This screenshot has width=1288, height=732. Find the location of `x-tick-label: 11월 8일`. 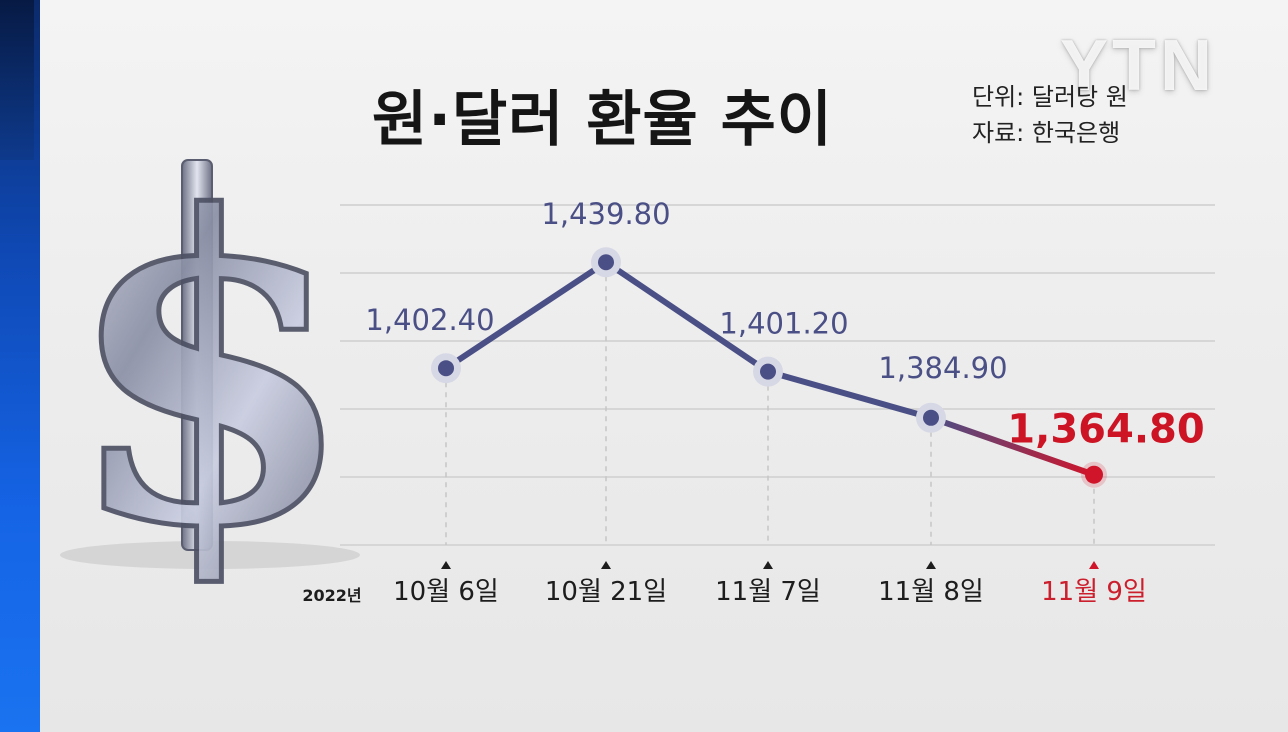

x-tick-label: 11월 8일 is located at coordinates (931, 592).